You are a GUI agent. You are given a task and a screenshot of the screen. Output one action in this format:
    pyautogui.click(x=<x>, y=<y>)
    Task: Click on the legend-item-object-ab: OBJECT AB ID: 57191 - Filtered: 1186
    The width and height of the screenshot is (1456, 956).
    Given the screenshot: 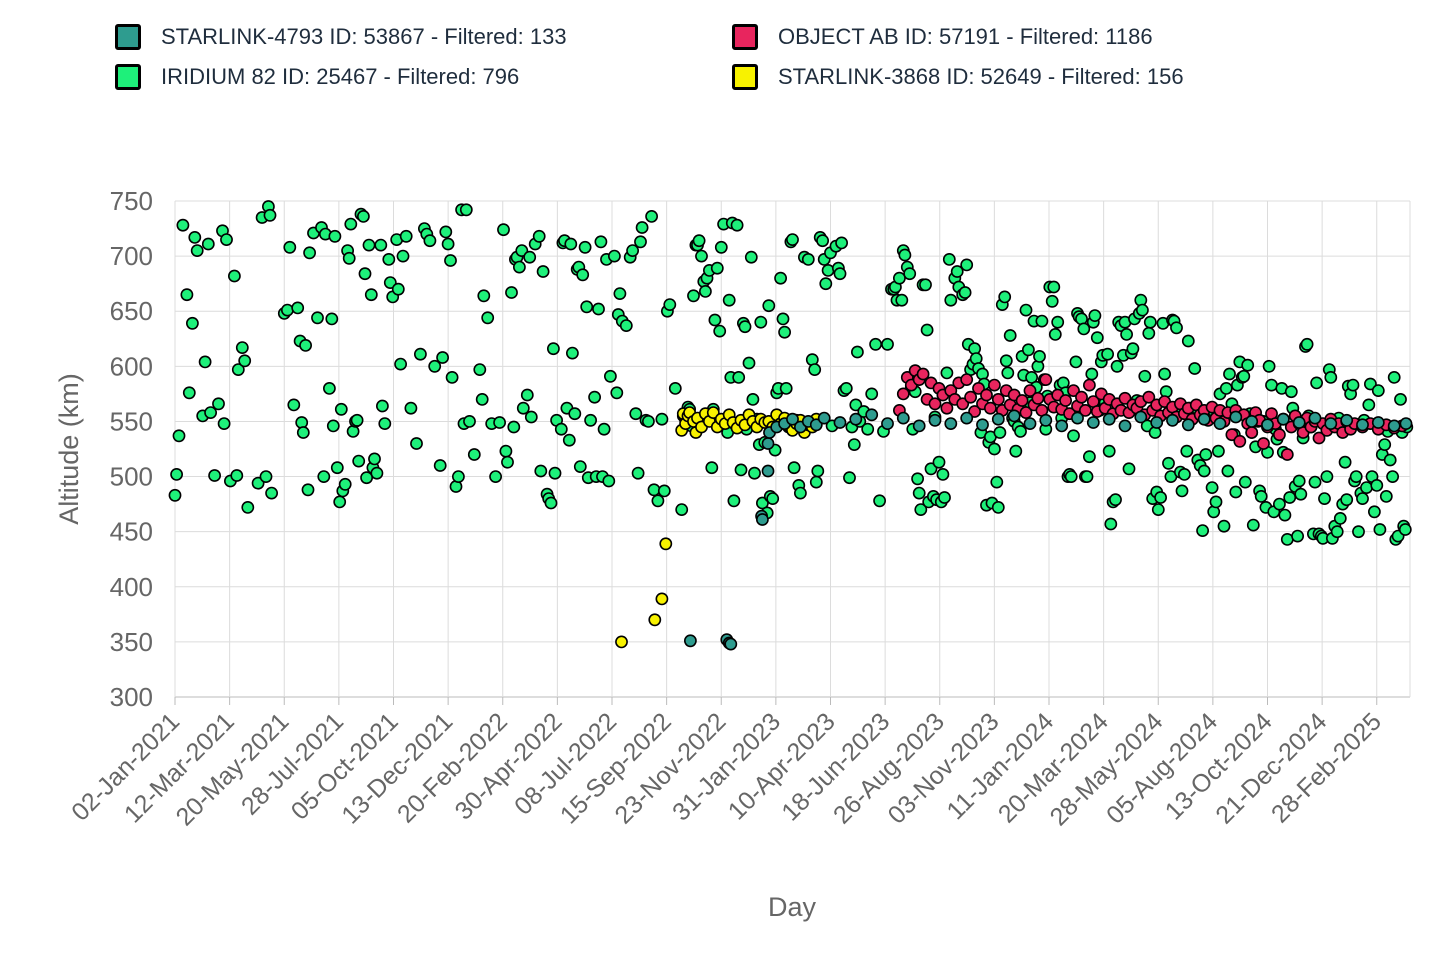 What is the action you would take?
    pyautogui.click(x=942, y=37)
    